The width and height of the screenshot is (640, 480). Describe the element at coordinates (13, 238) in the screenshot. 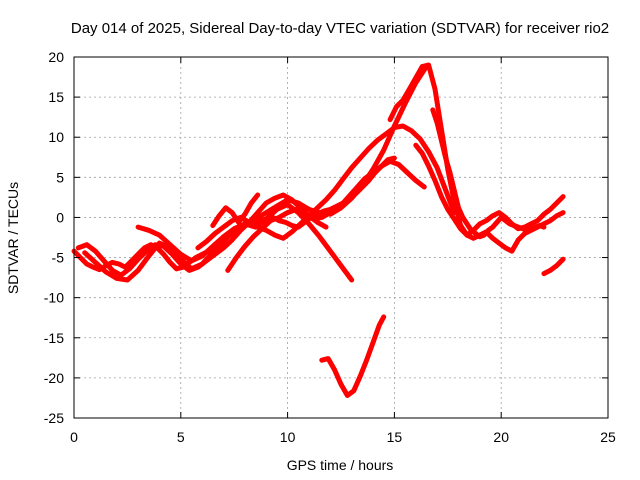

I see `y-axis-title: SDTVAR / TECUs` at that location.